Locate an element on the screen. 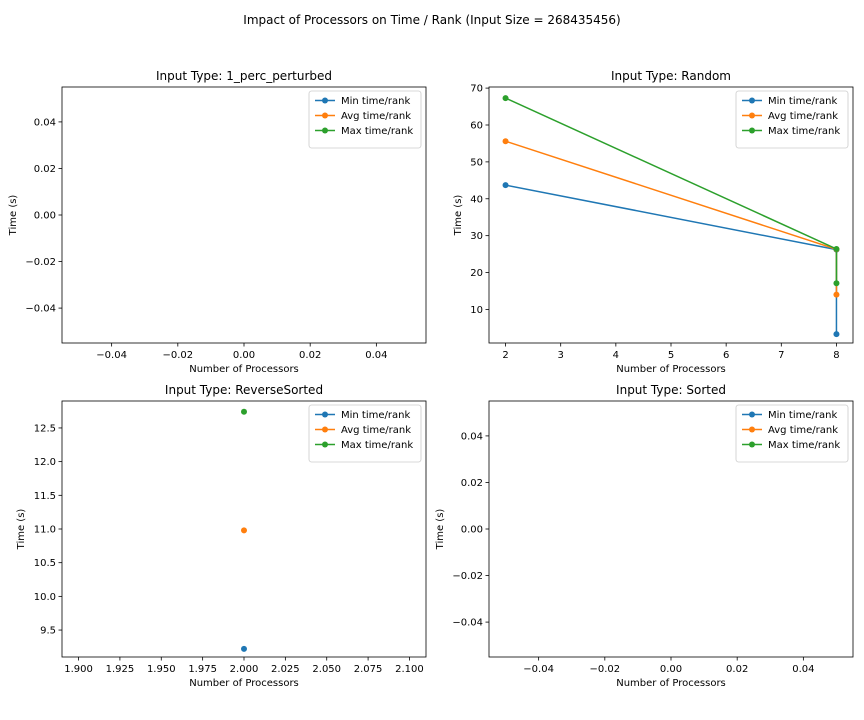 This screenshot has width=864, height=720. x-tick-label: 2.025 is located at coordinates (285, 669).